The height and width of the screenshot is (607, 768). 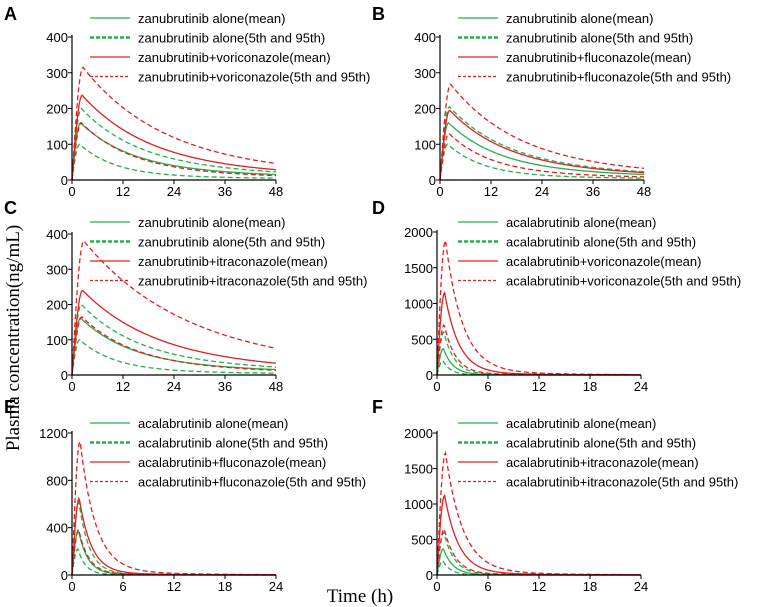 What do you see at coordinates (10, 407) in the screenshot?
I see `panel-letter: E` at bounding box center [10, 407].